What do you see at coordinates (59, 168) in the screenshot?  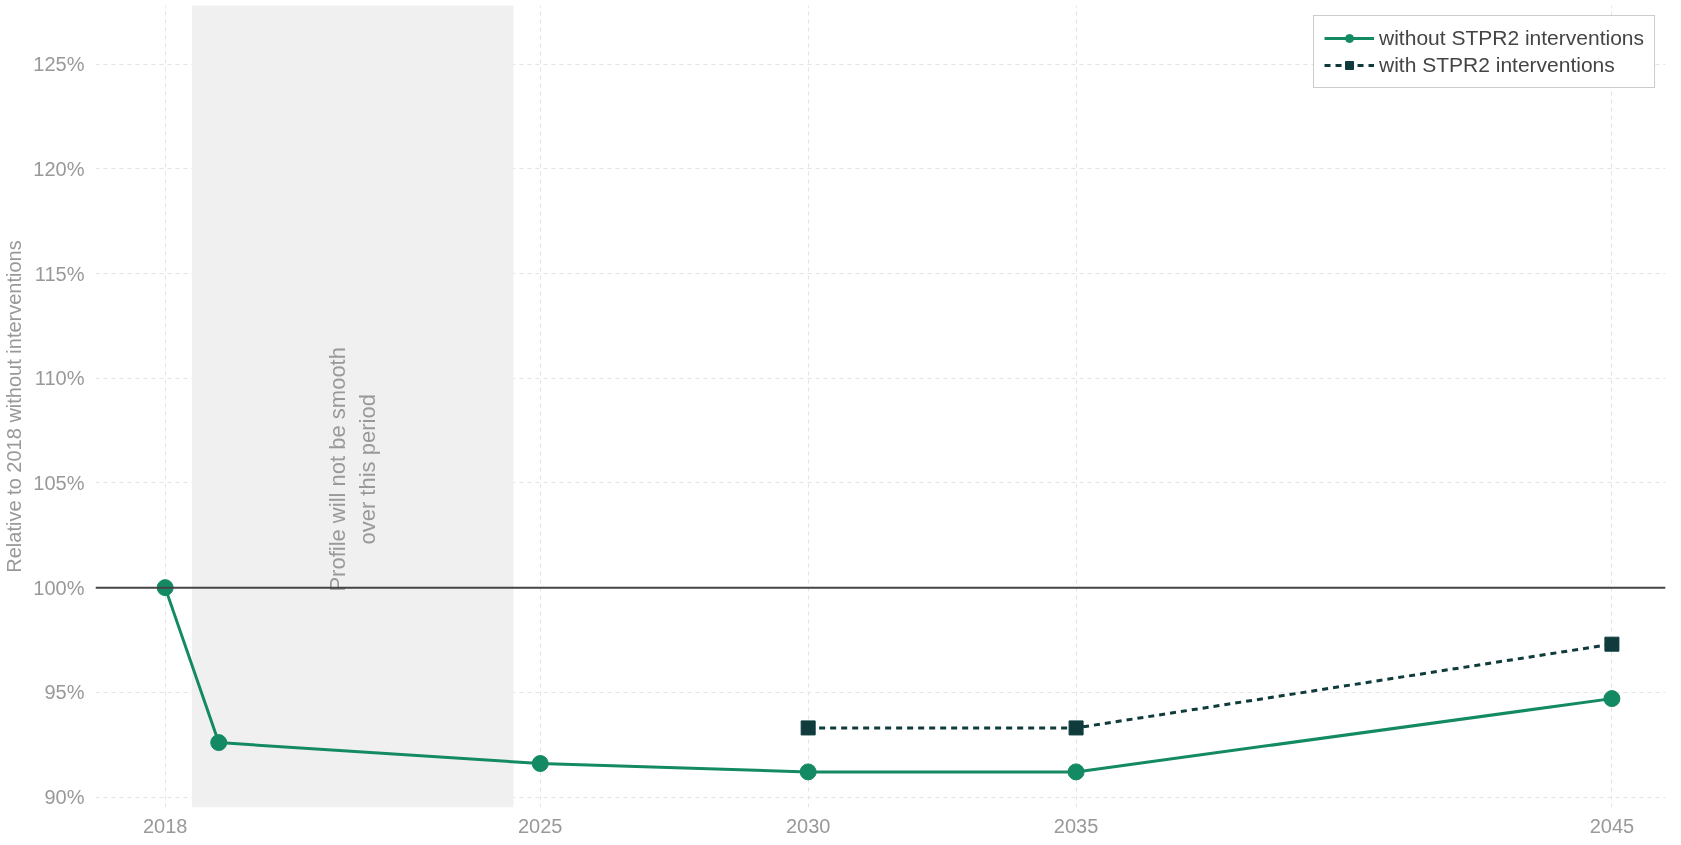 I see `y-tick-label: 120%` at bounding box center [59, 168].